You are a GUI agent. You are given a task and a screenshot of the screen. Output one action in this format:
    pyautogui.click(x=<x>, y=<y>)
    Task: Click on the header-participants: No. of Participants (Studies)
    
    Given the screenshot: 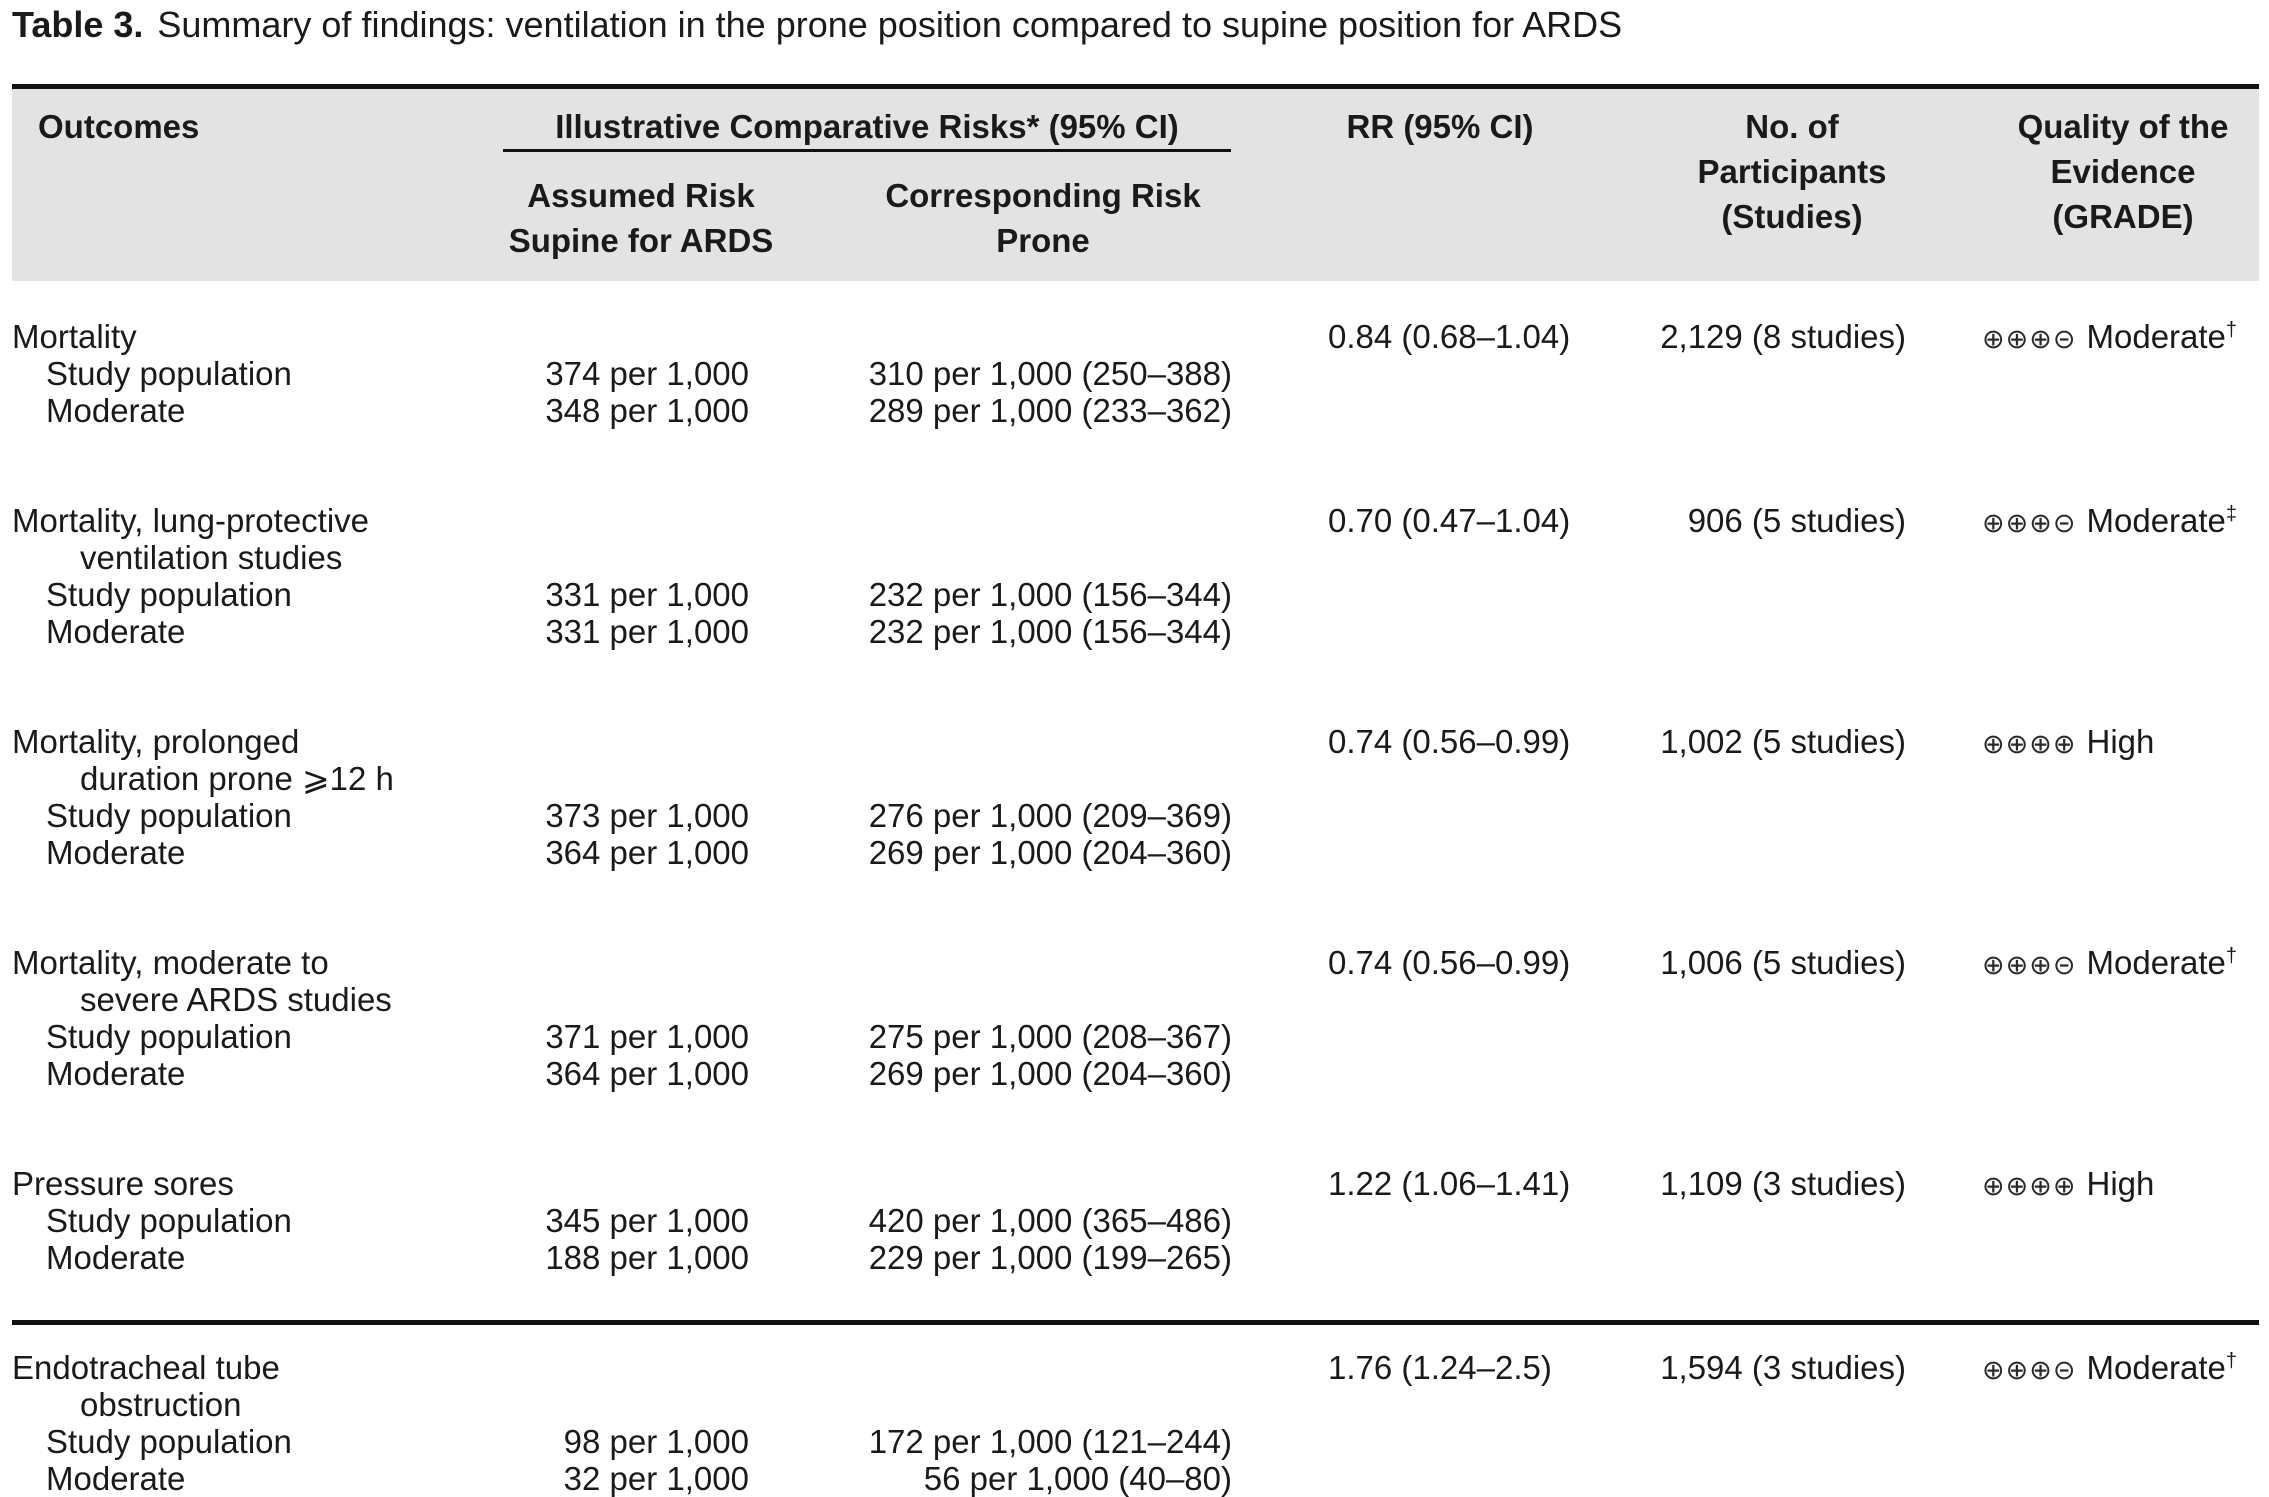 What is the action you would take?
    pyautogui.click(x=1792, y=171)
    